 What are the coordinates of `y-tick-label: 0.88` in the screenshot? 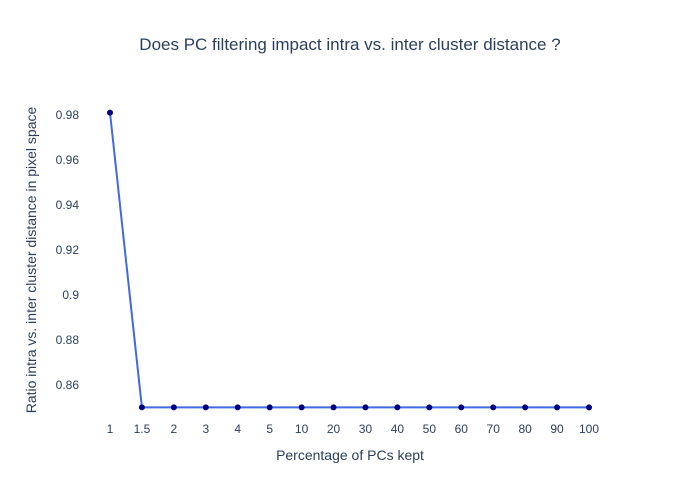 It's located at (68, 340).